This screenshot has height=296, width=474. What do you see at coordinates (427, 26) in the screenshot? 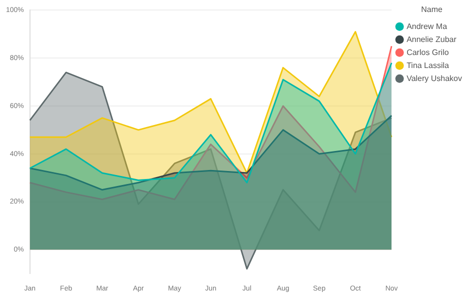
I see `legend-label: Andrew Ma` at bounding box center [427, 26].